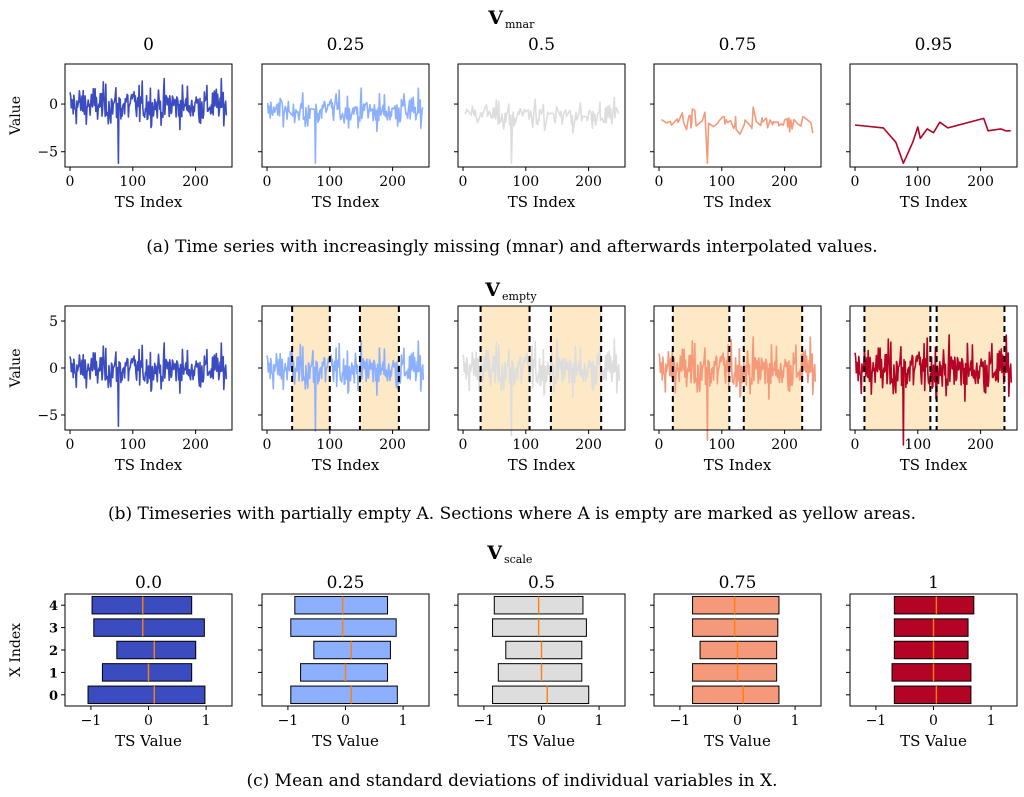 The image size is (1024, 797). What do you see at coordinates (53, 673) in the screenshot?
I see `y-tick-label: 1` at bounding box center [53, 673].